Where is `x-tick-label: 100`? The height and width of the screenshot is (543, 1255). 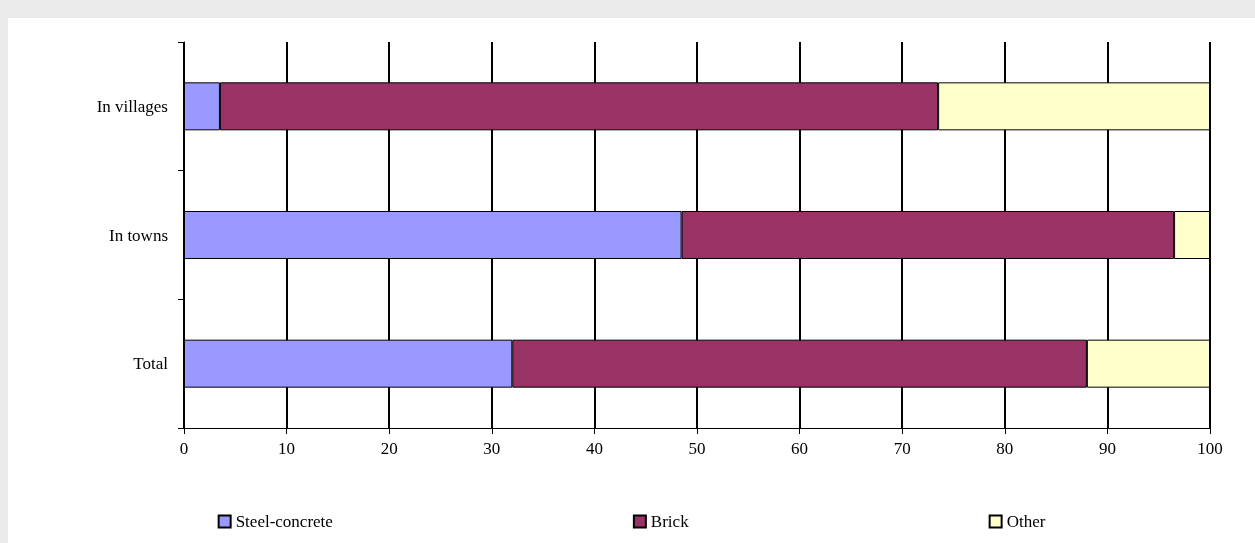
x-tick-label: 100 is located at coordinates (1210, 448).